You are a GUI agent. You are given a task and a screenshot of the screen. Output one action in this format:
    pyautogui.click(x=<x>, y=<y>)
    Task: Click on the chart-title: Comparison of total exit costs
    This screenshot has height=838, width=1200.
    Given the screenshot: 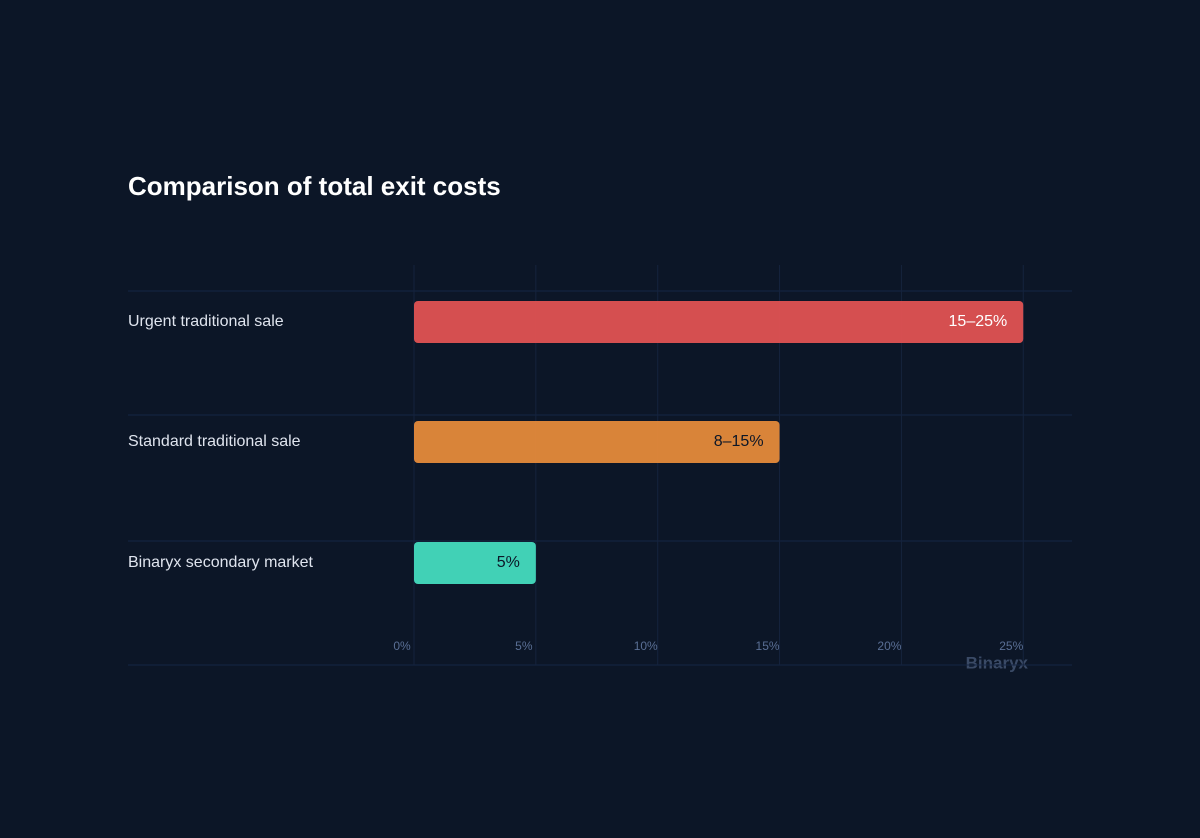 What is the action you would take?
    pyautogui.click(x=314, y=186)
    